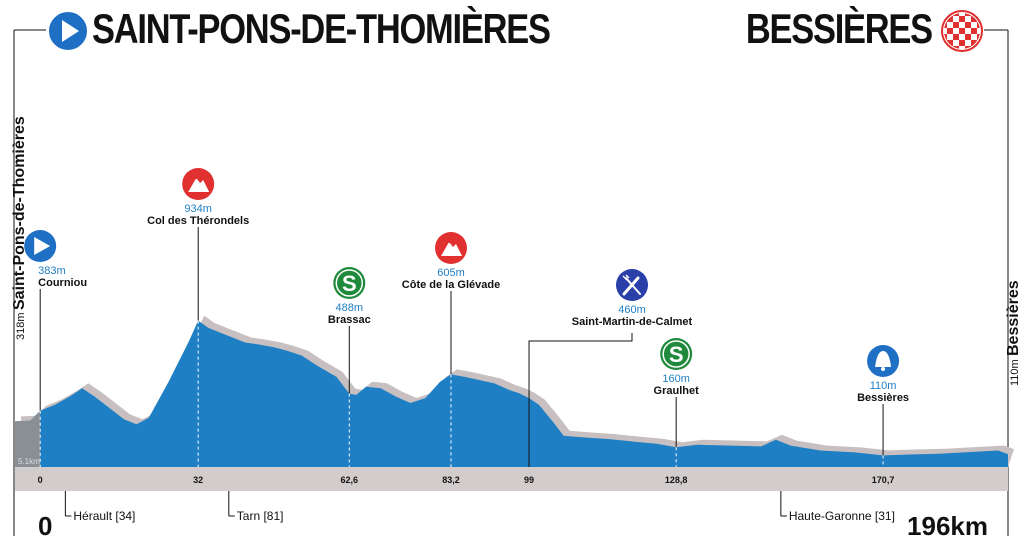 The height and width of the screenshot is (544, 1024). What do you see at coordinates (1013, 318) in the screenshot?
I see `finish-side-name: Bessières` at bounding box center [1013, 318].